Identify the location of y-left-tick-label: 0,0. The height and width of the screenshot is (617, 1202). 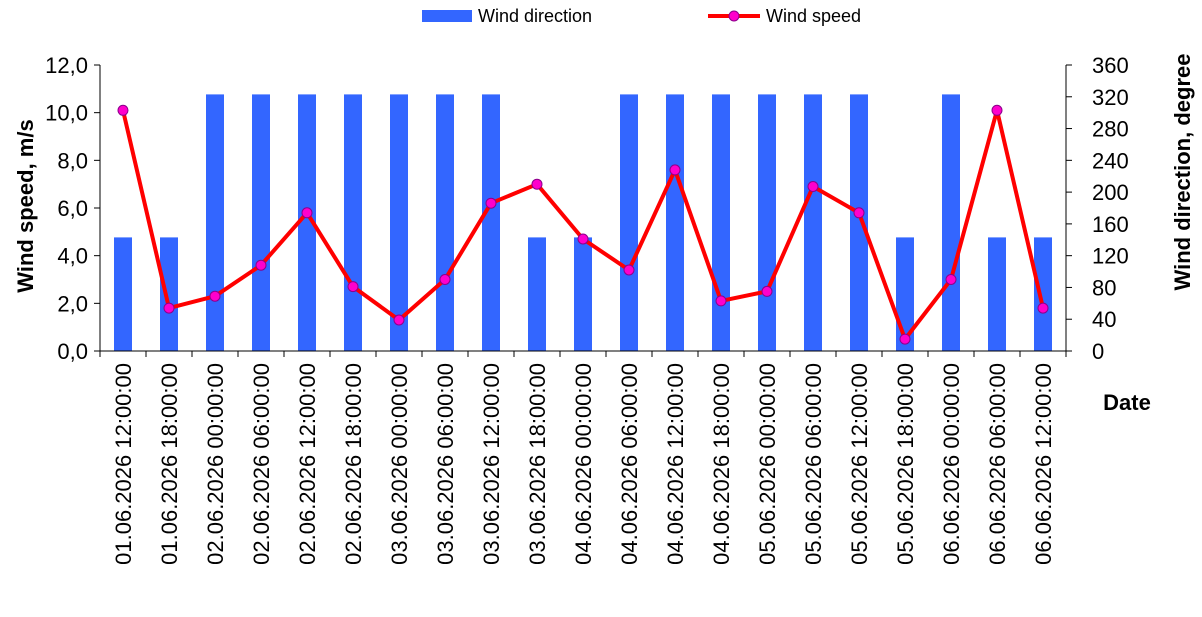
(72, 351).